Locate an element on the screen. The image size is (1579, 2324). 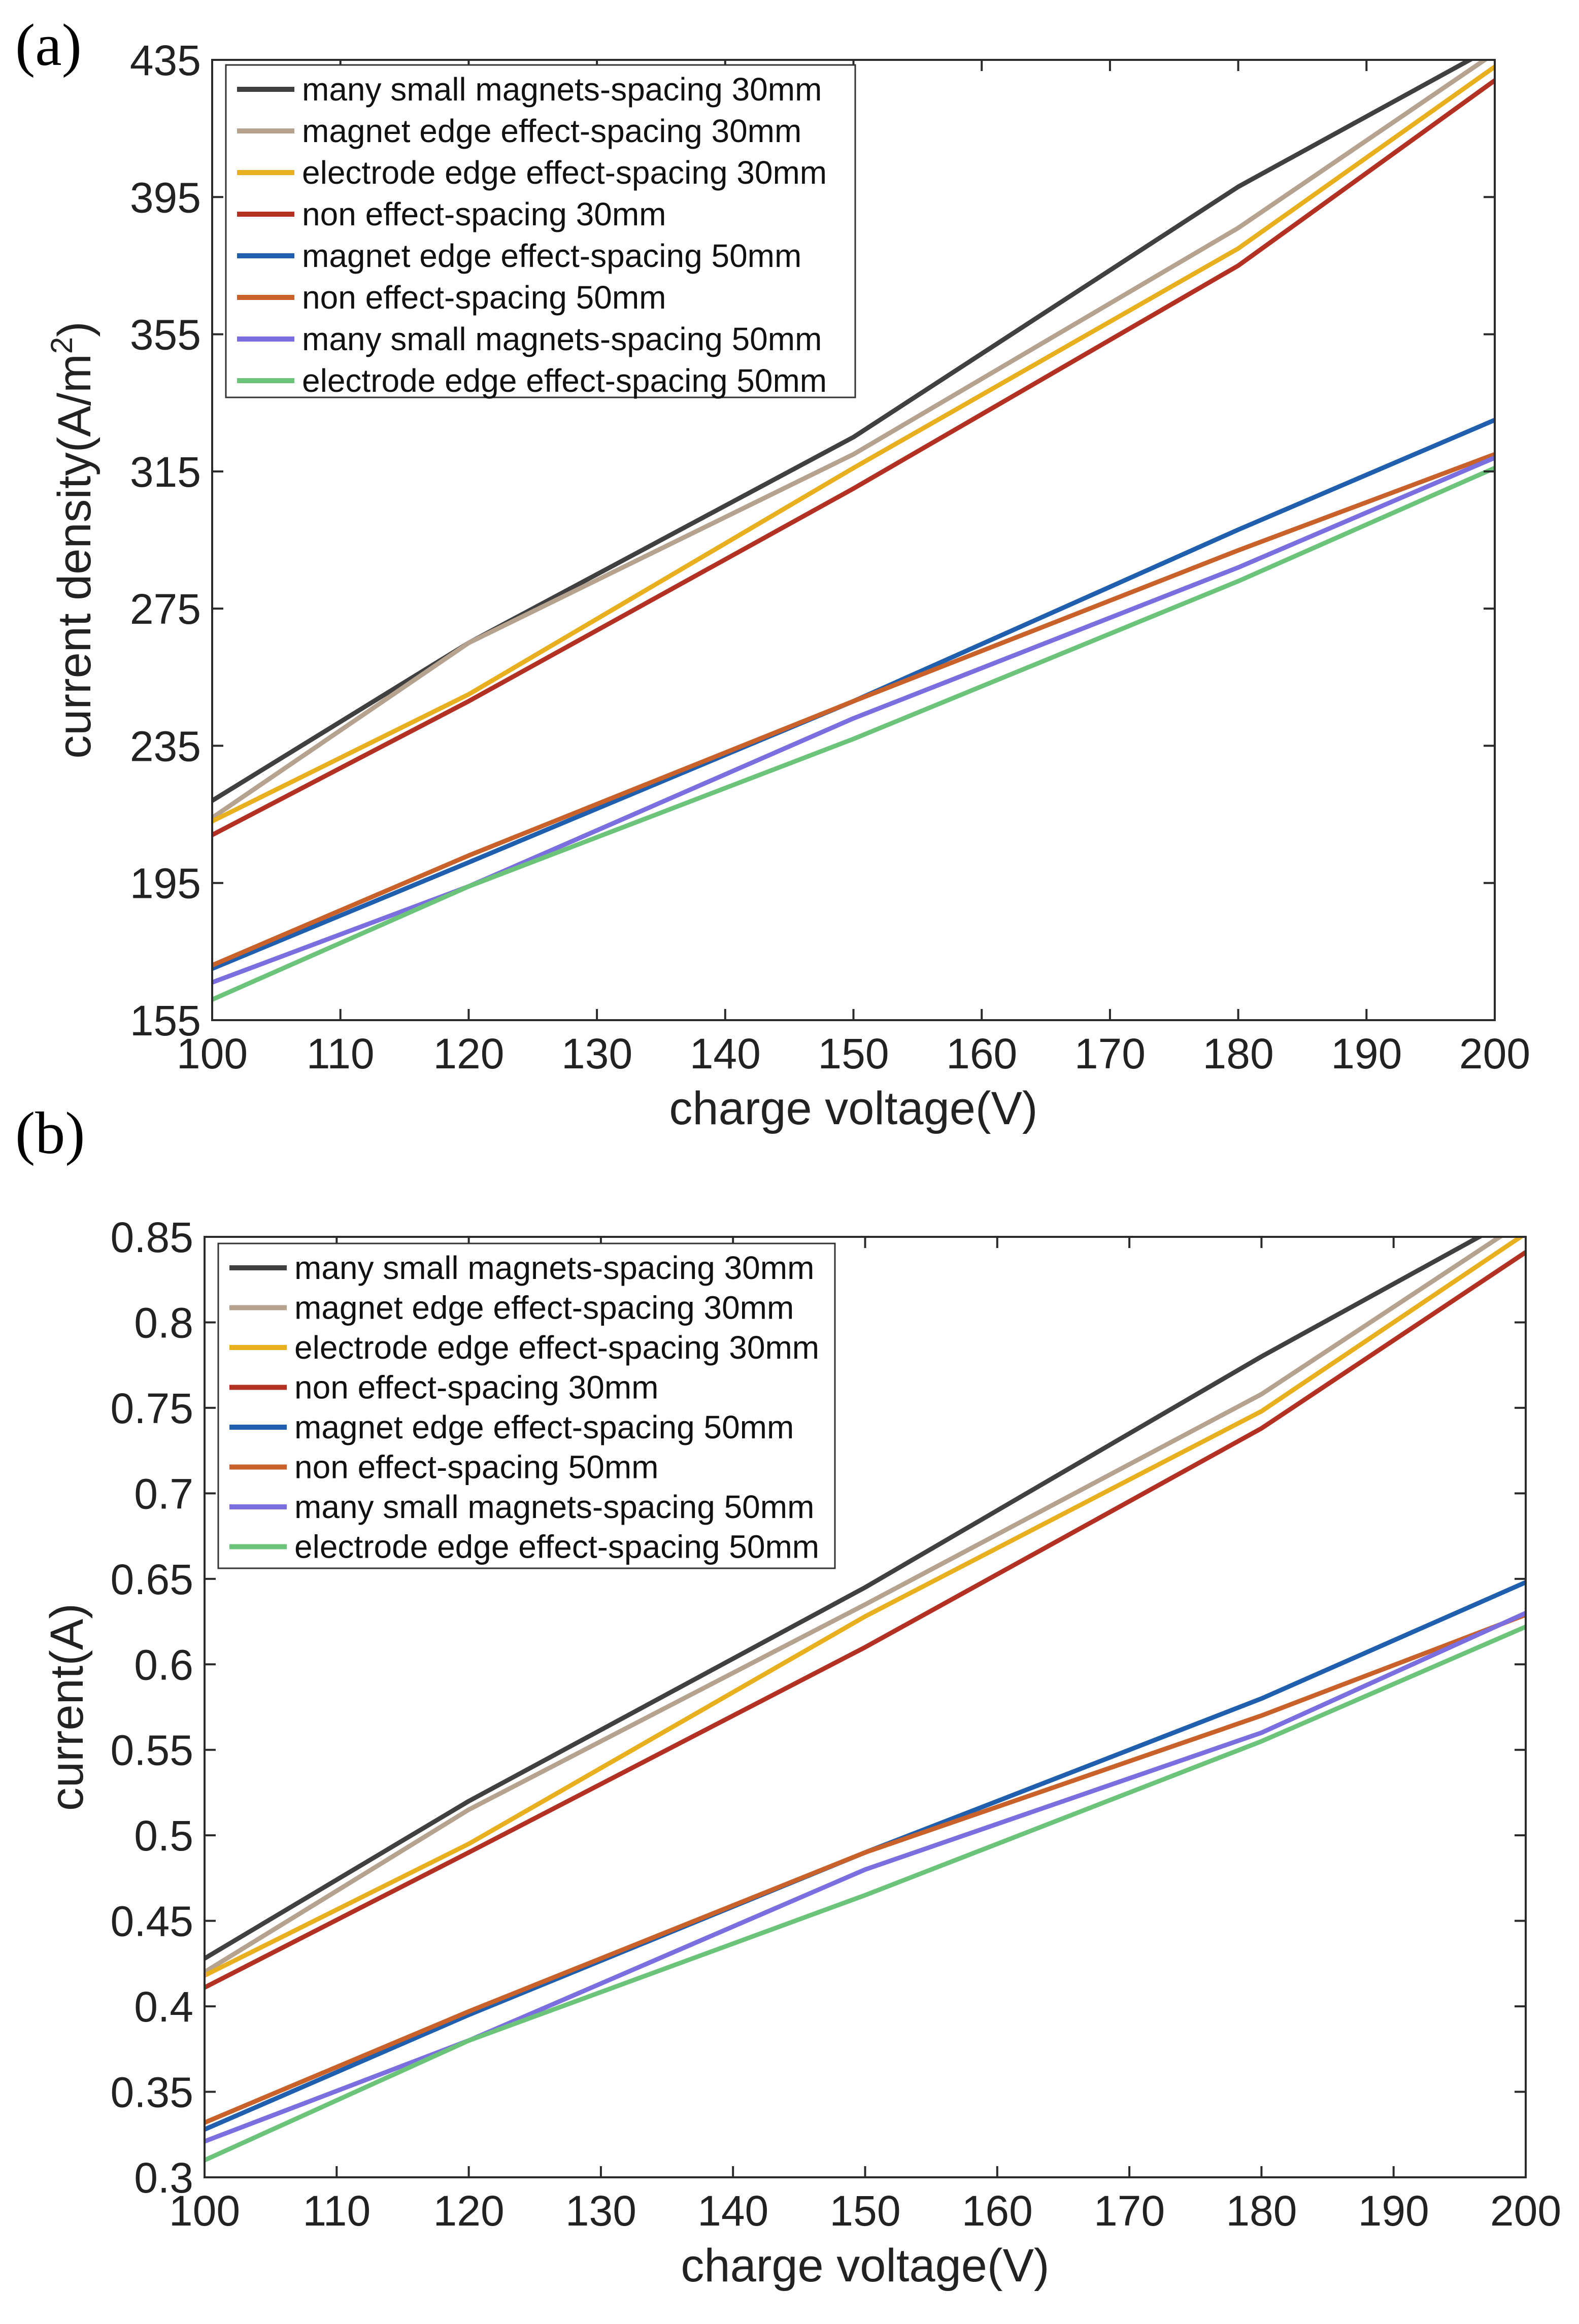
y-axis-title: current density(A/m2) is located at coordinates (72, 540).